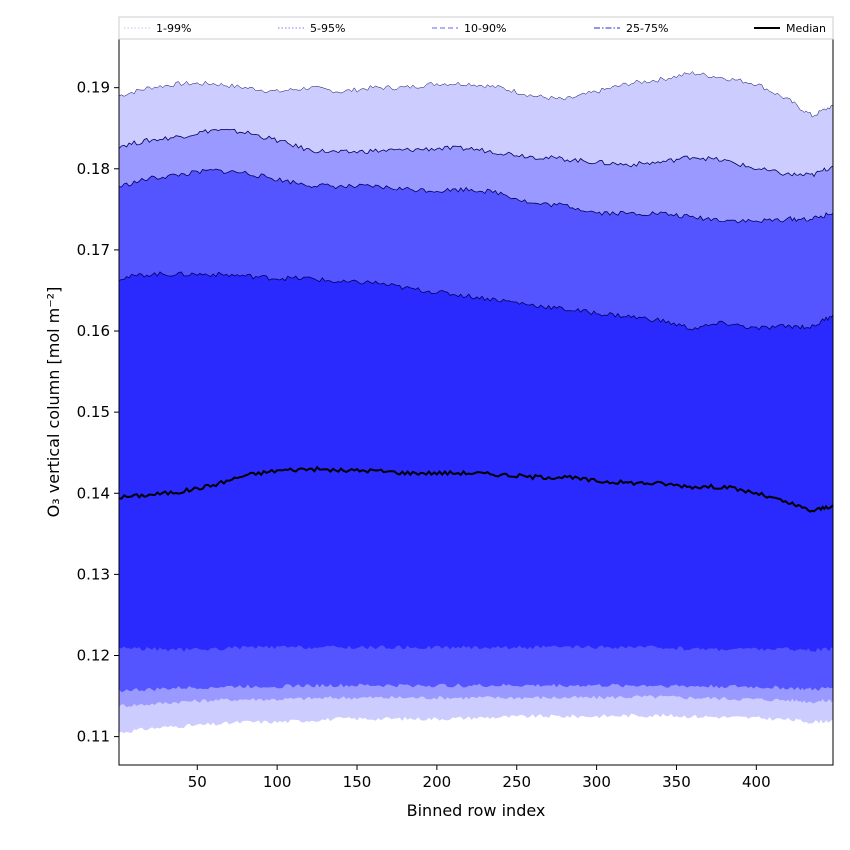 This screenshot has height=850, width=850. Describe the element at coordinates (93, 250) in the screenshot. I see `y-tick-label: 0.17` at that location.